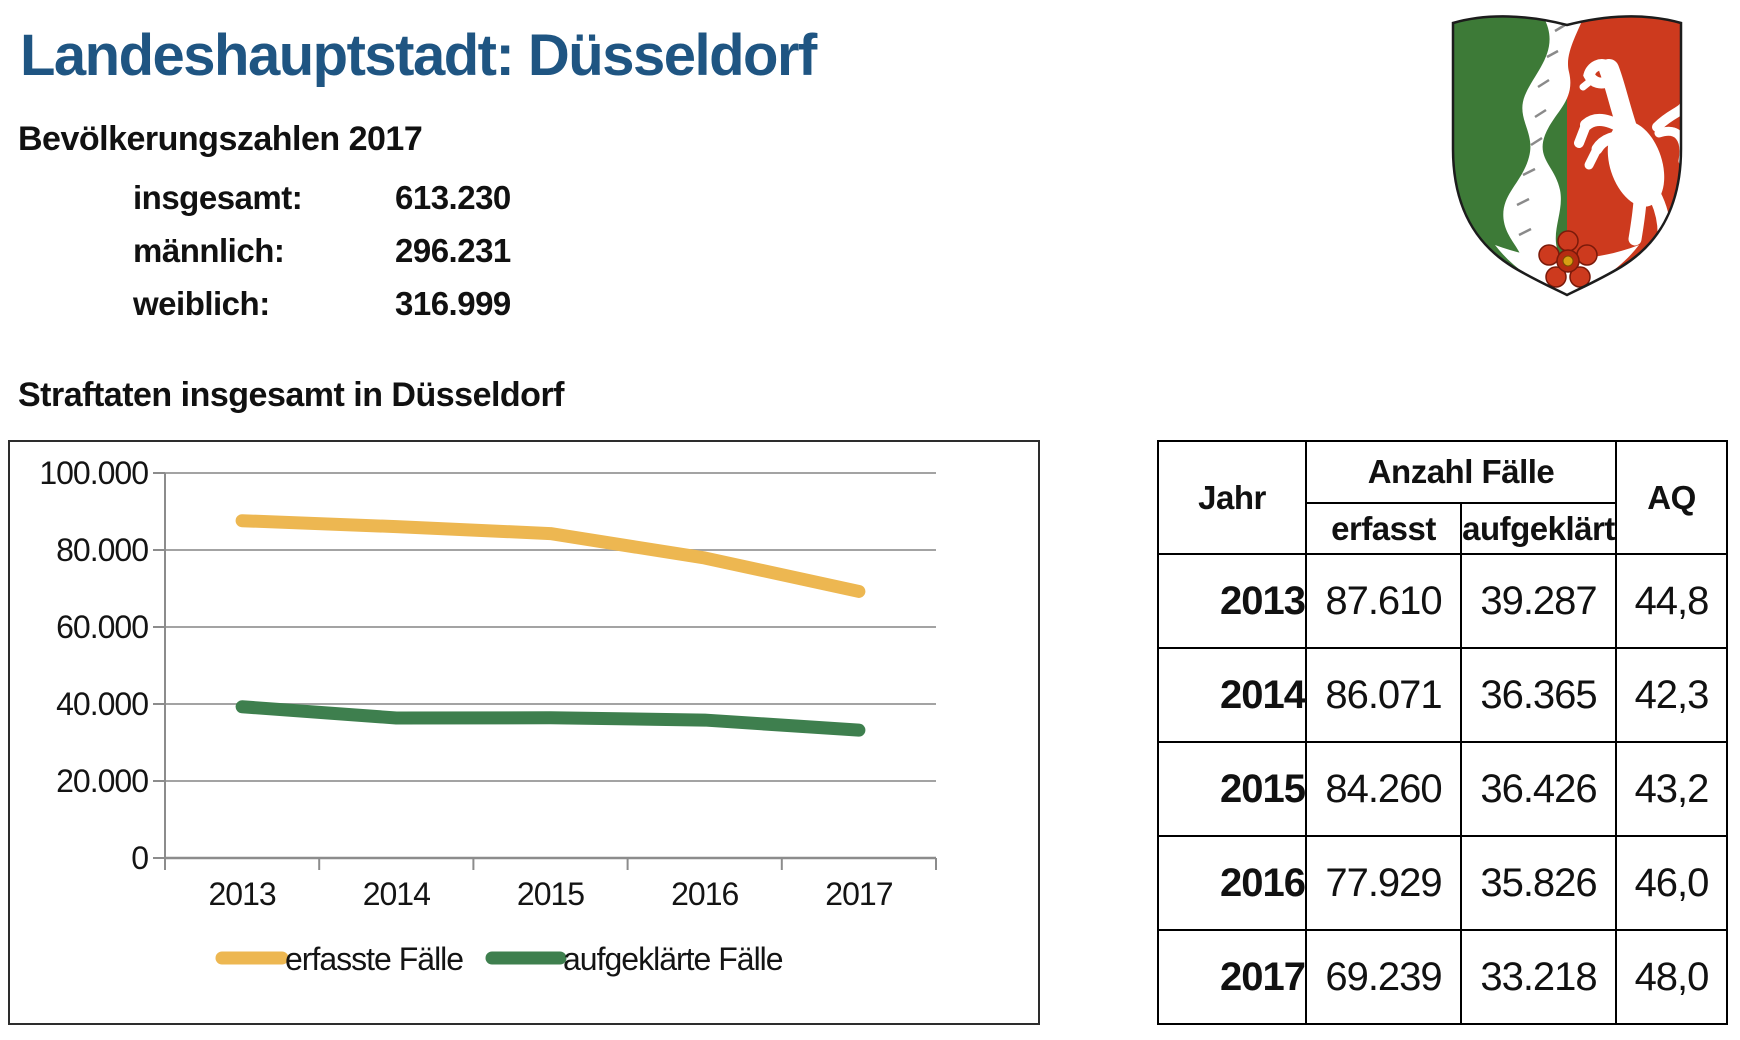 The height and width of the screenshot is (1040, 1740). What do you see at coordinates (1538, 977) in the screenshot?
I see `table-cell-aufgeklaert: 33.218` at bounding box center [1538, 977].